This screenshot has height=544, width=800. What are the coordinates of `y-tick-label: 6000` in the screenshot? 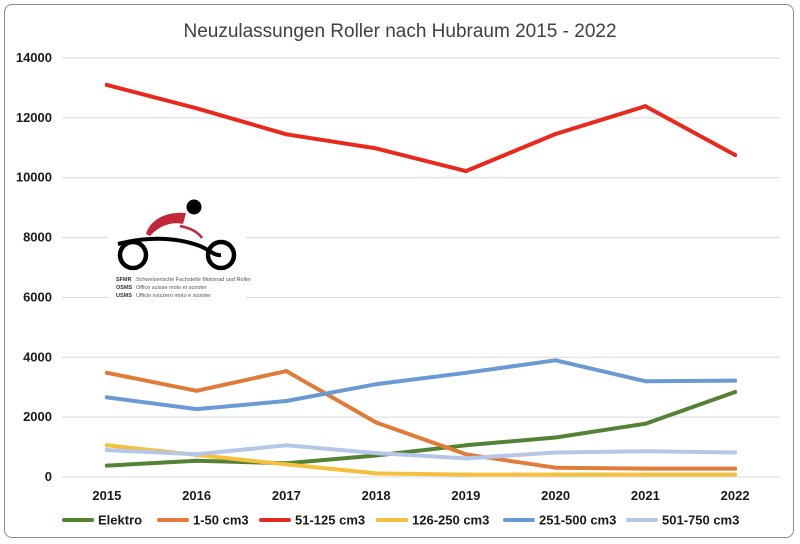 It's located at (37, 296).